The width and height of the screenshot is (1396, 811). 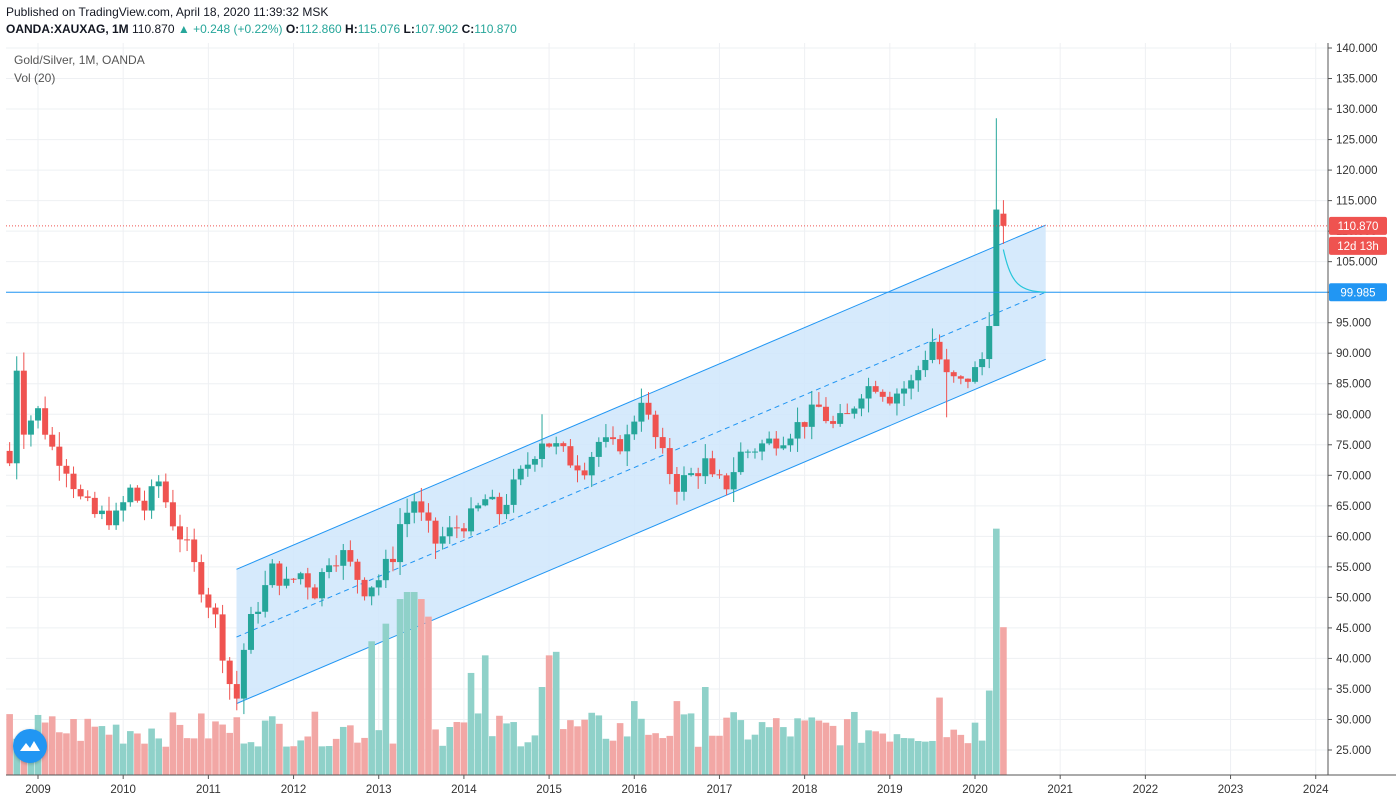 I want to click on price-tick-label: 60.000, so click(x=1353, y=537).